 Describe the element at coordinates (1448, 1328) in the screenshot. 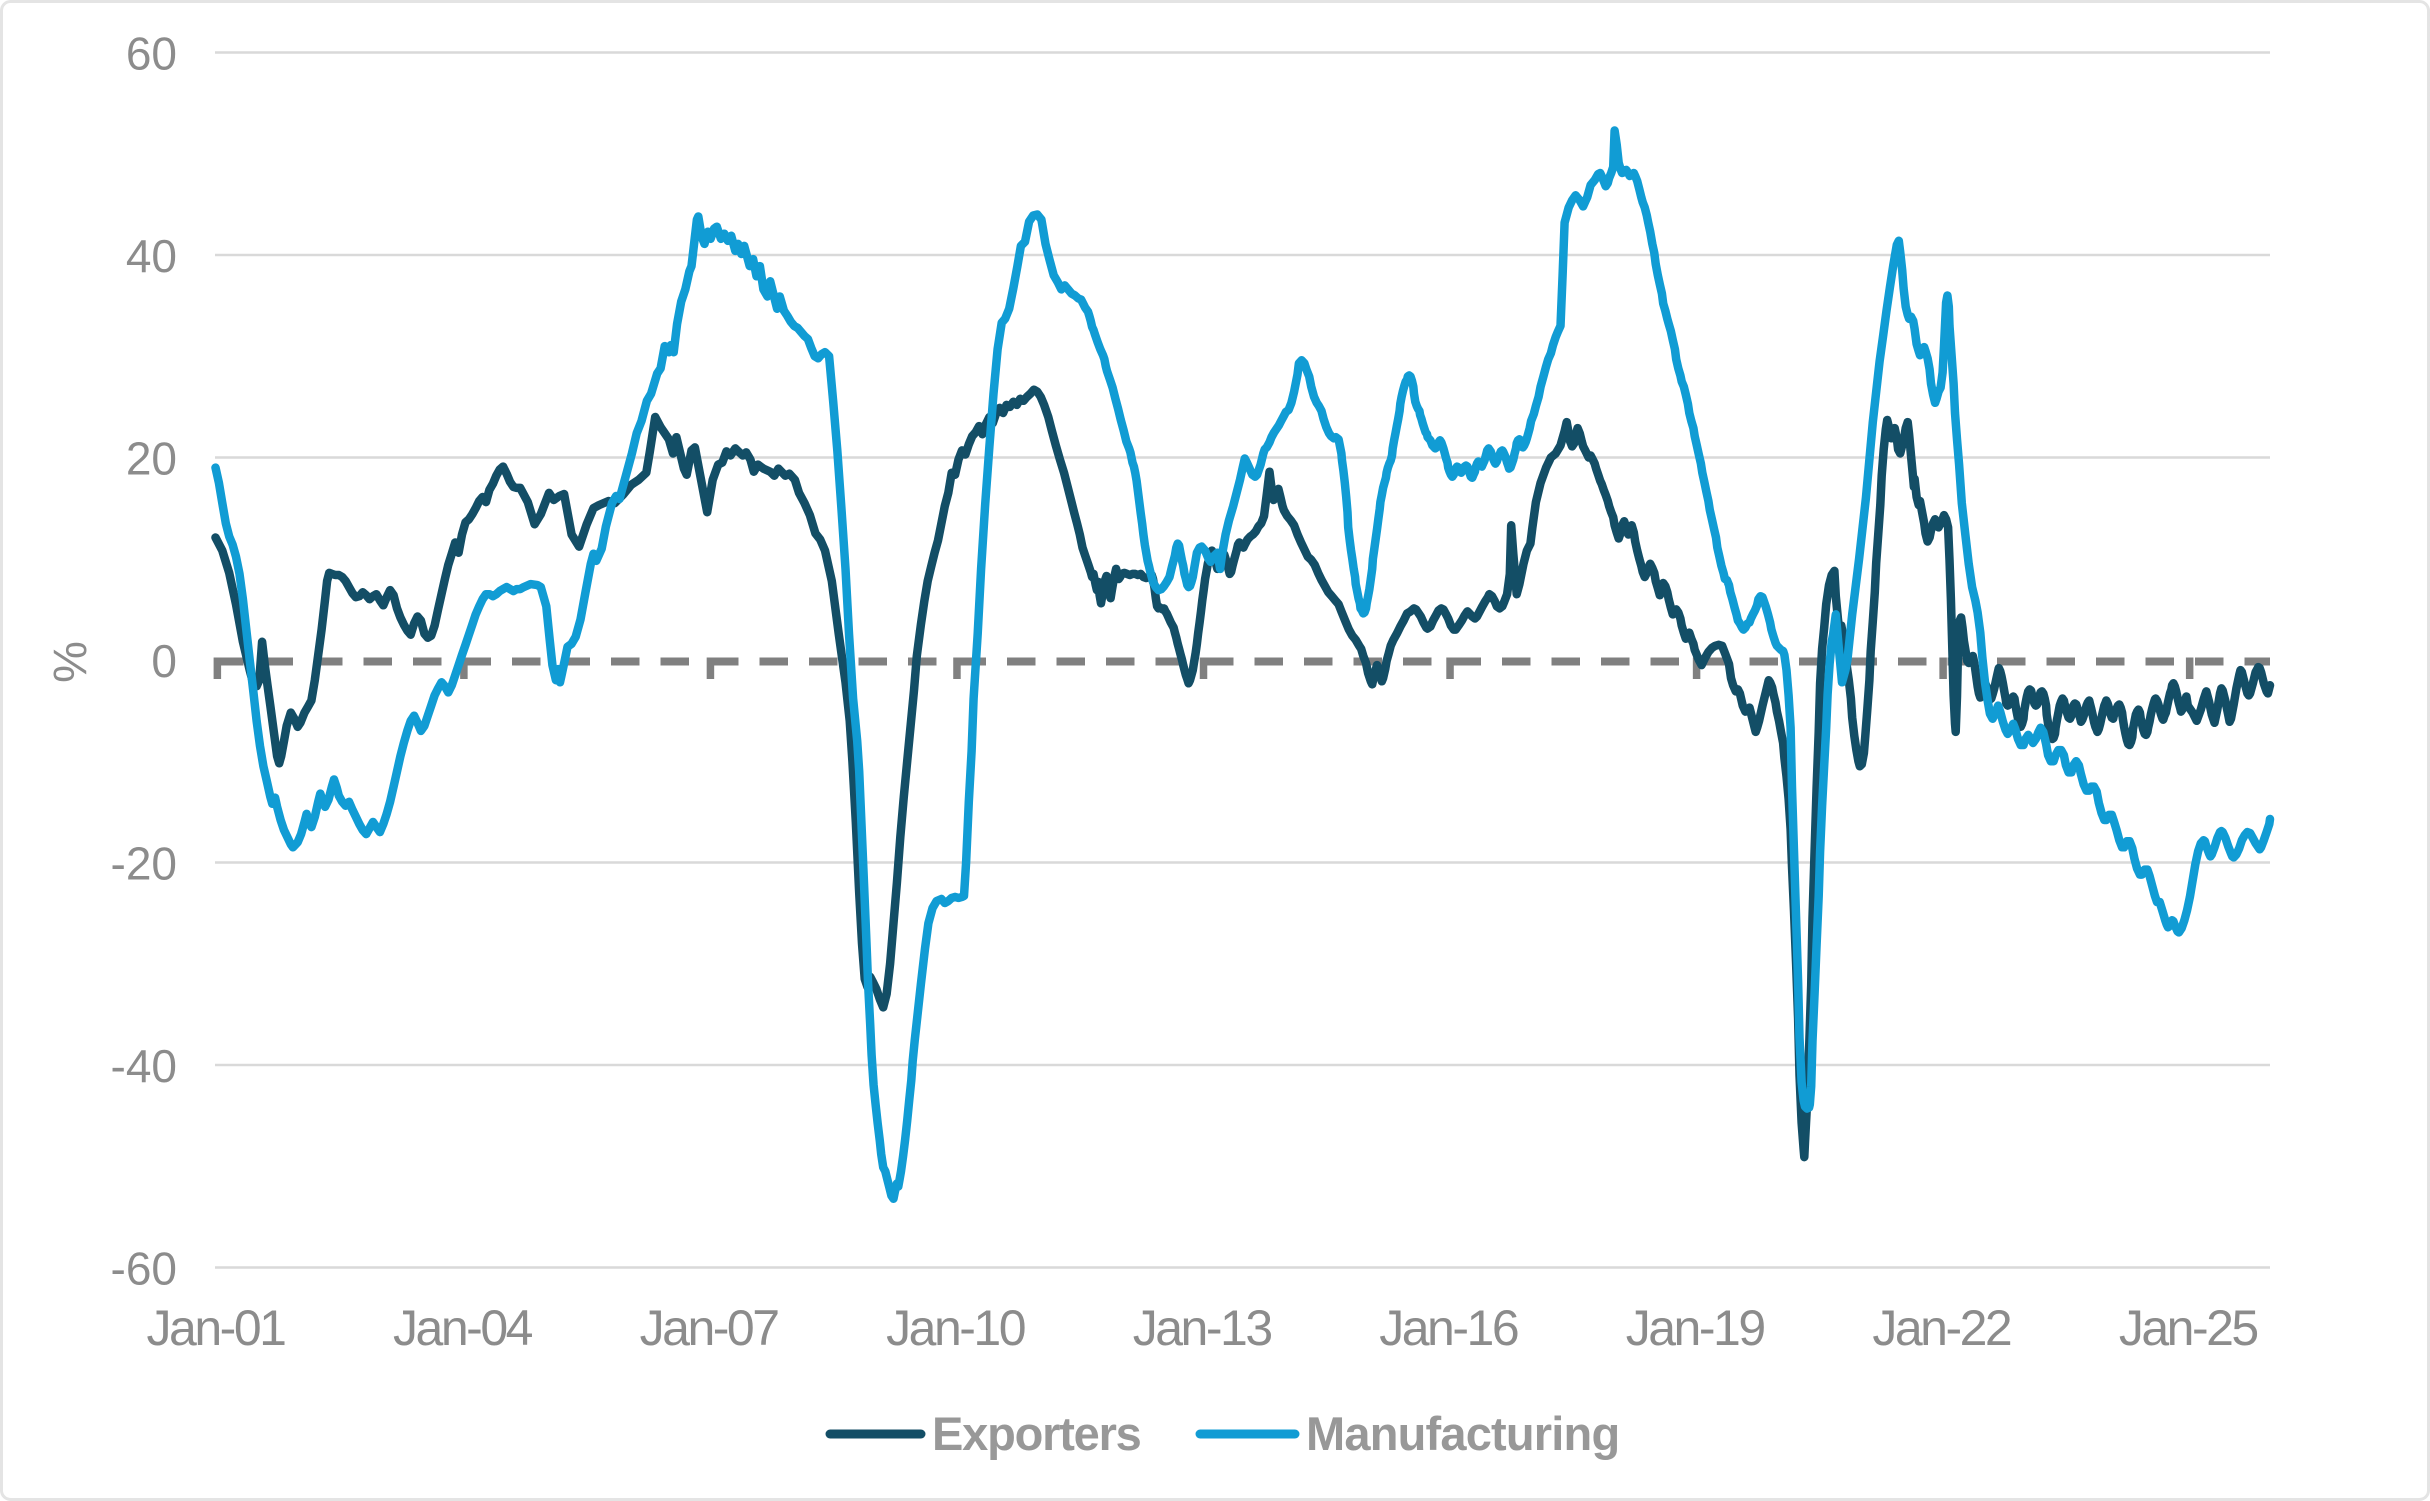

I see `svg-text: Jan-16` at that location.